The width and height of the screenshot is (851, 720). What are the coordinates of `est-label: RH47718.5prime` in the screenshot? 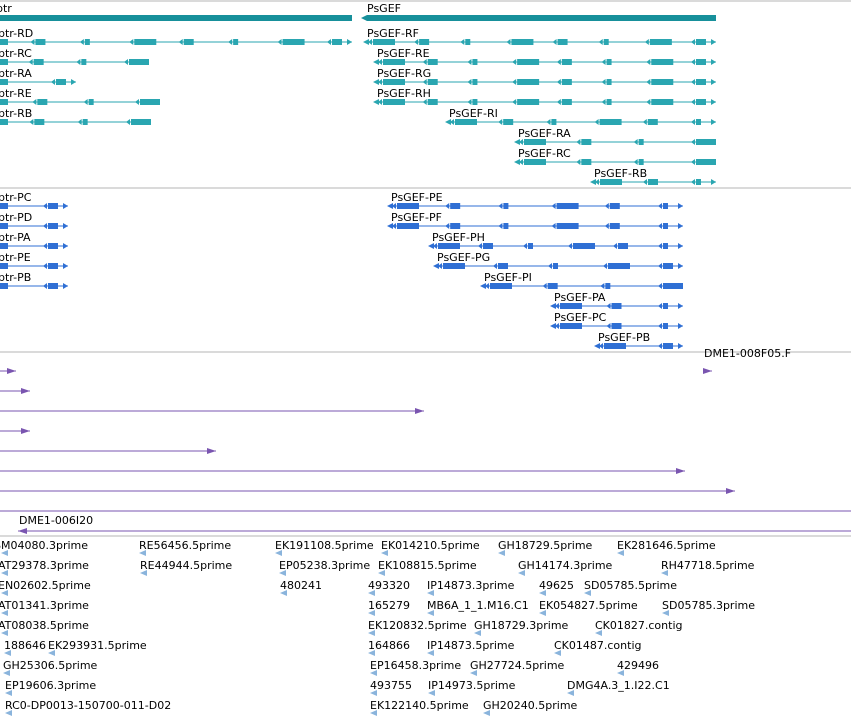 It's located at (708, 565).